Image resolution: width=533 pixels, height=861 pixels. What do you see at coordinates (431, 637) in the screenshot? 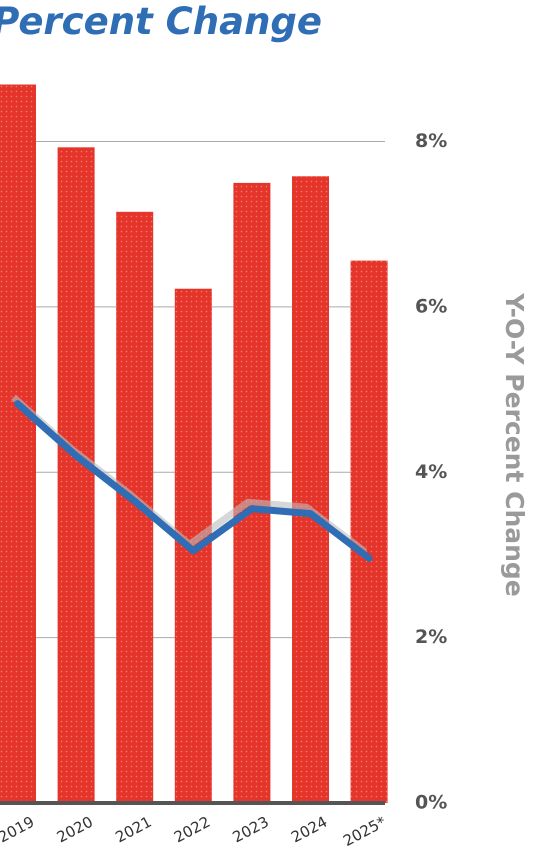
I see `y-tick-label: 2%` at bounding box center [431, 637].